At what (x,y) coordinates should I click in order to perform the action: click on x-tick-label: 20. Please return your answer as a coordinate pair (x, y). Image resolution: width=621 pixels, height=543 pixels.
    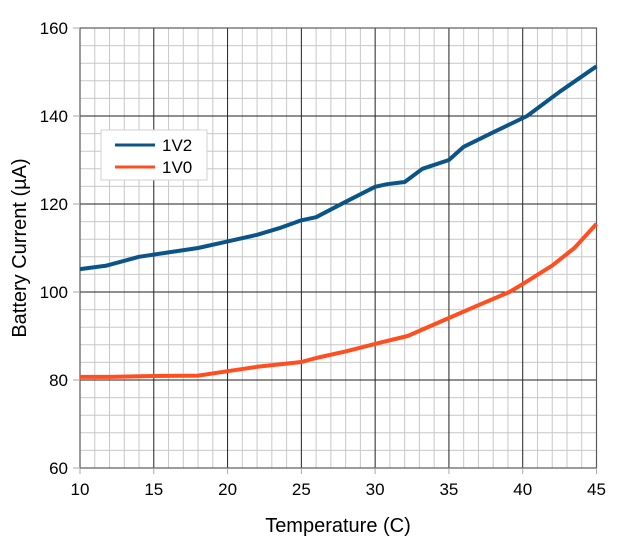
    Looking at the image, I should click on (227, 489).